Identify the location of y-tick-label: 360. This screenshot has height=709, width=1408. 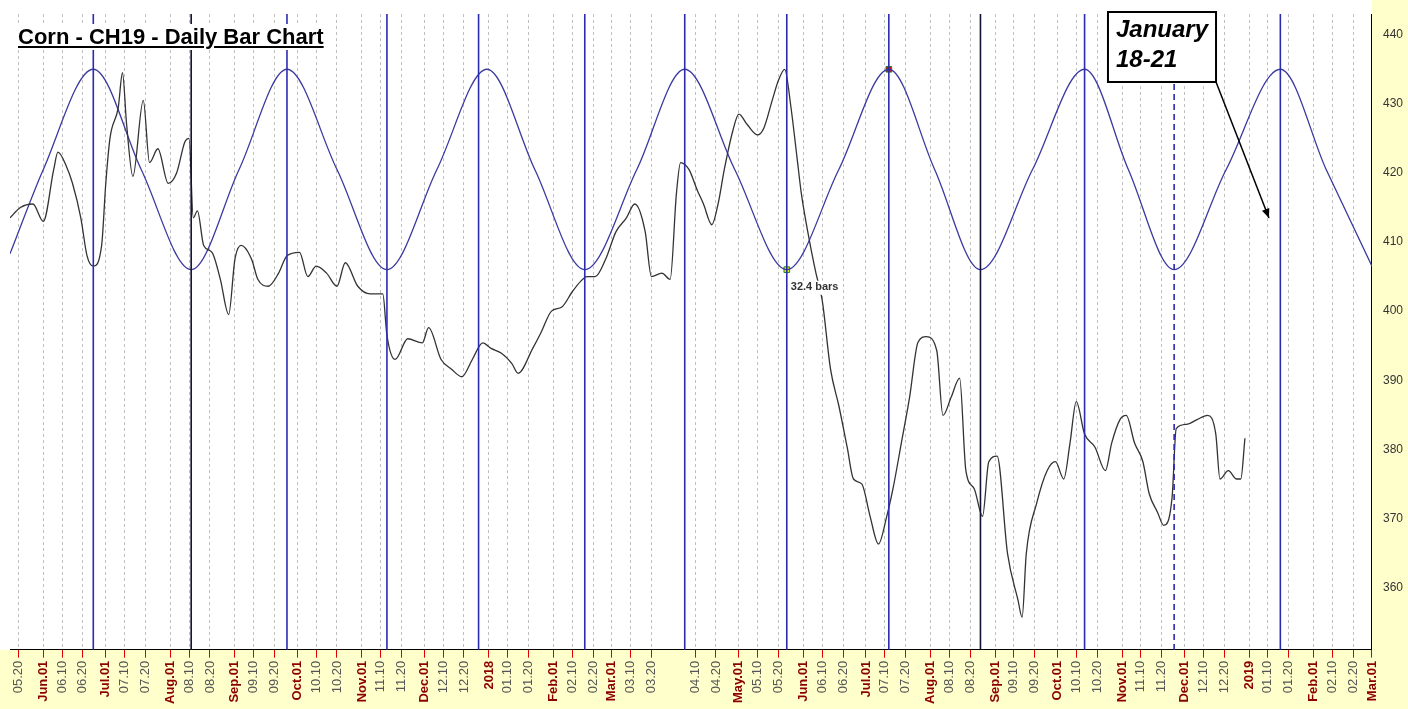
(1393, 586).